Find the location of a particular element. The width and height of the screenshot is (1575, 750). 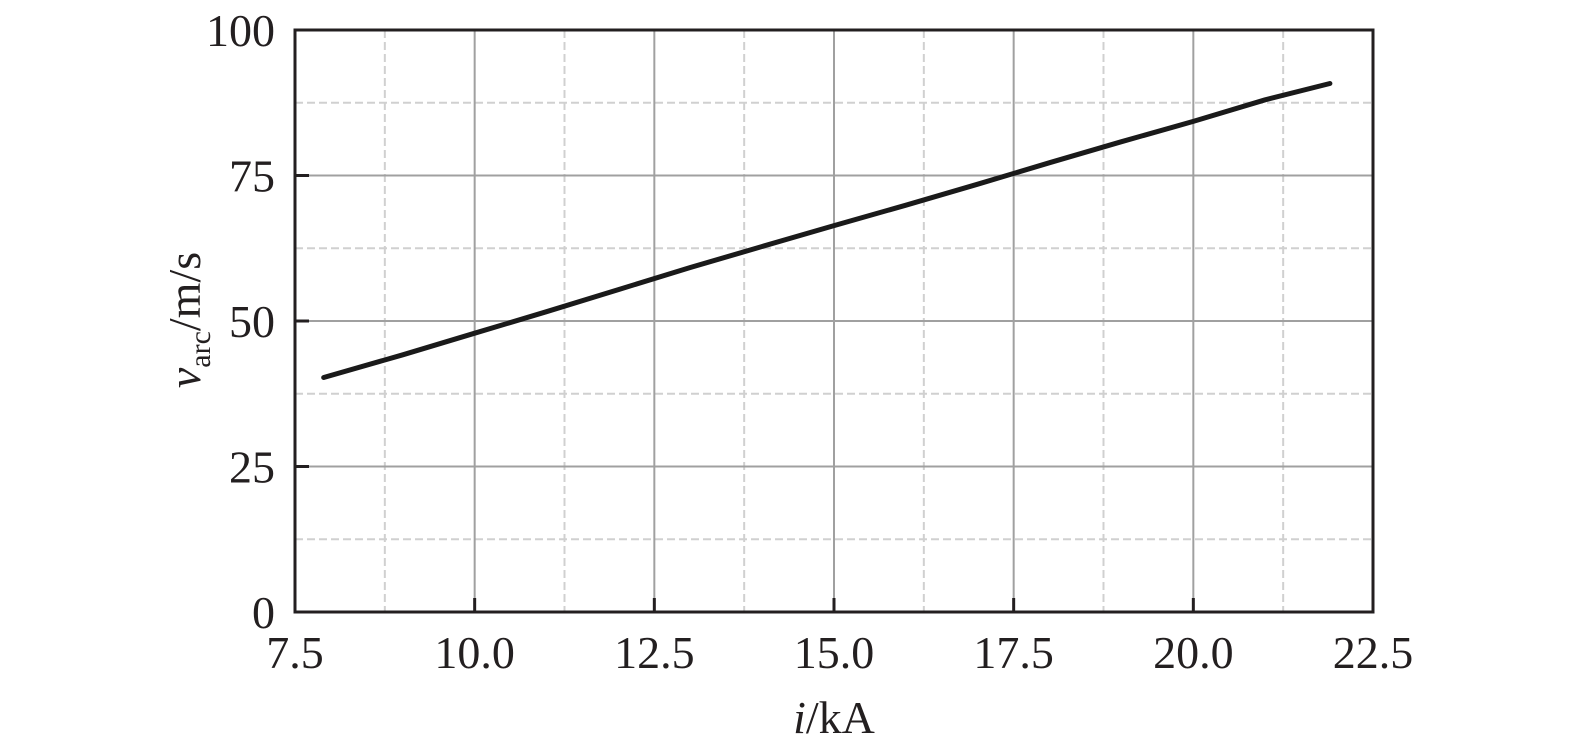

y-tick-label: 0 is located at coordinates (263, 612).